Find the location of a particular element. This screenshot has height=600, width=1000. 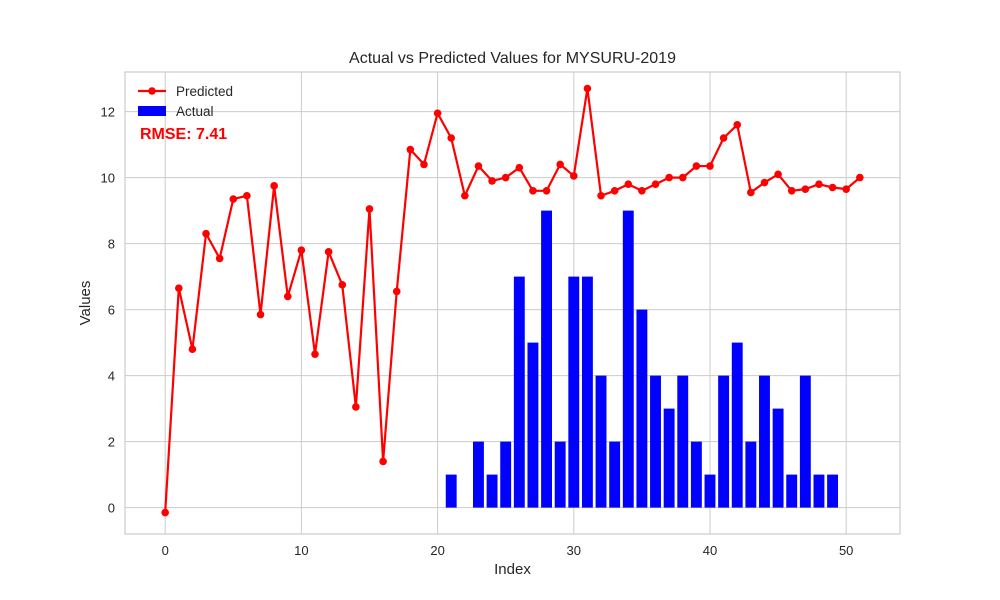

y-tick-label: 12 is located at coordinates (108, 112).